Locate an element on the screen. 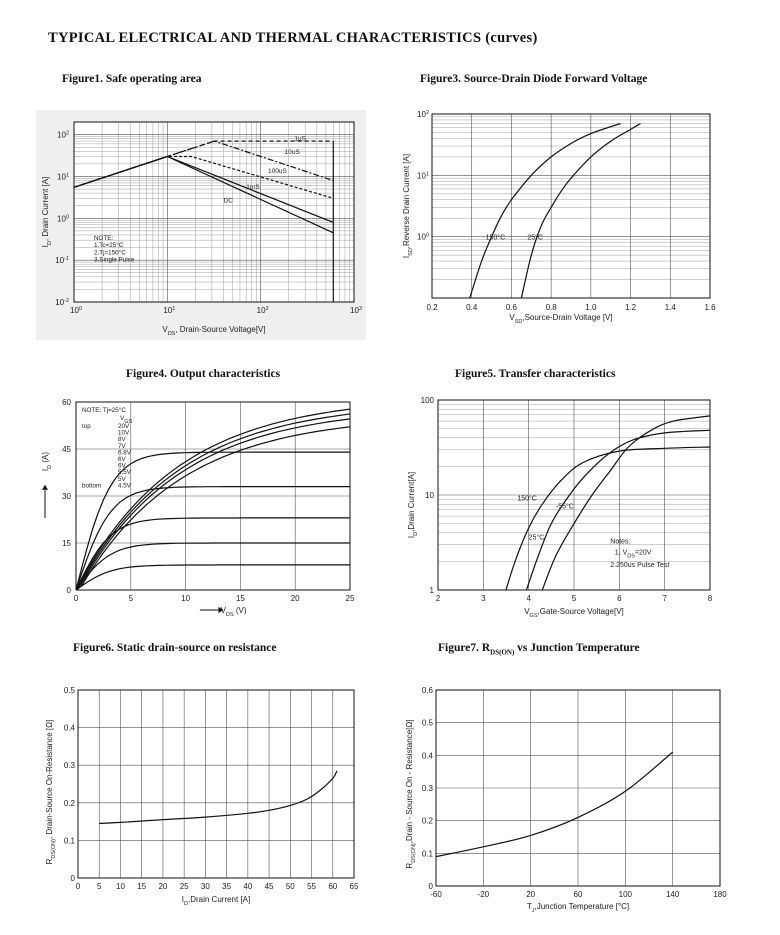  fig4-curve-vgs-6.8V is located at coordinates (212, 521).